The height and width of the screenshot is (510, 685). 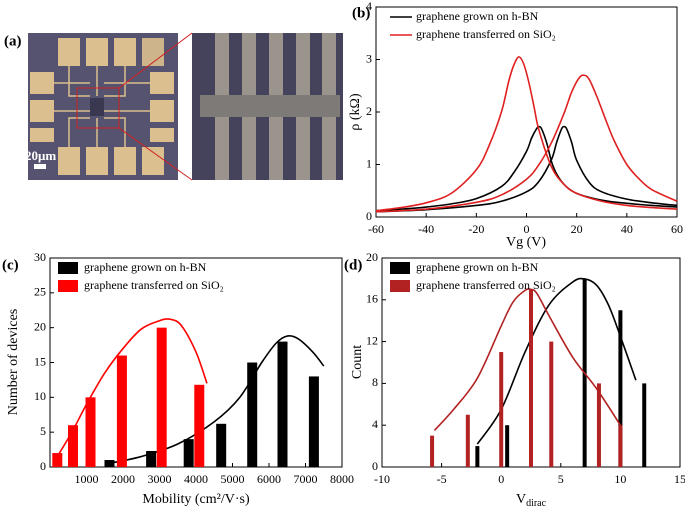 What do you see at coordinates (627, 229) in the screenshot?
I see `x-tick-label: 40` at bounding box center [627, 229].